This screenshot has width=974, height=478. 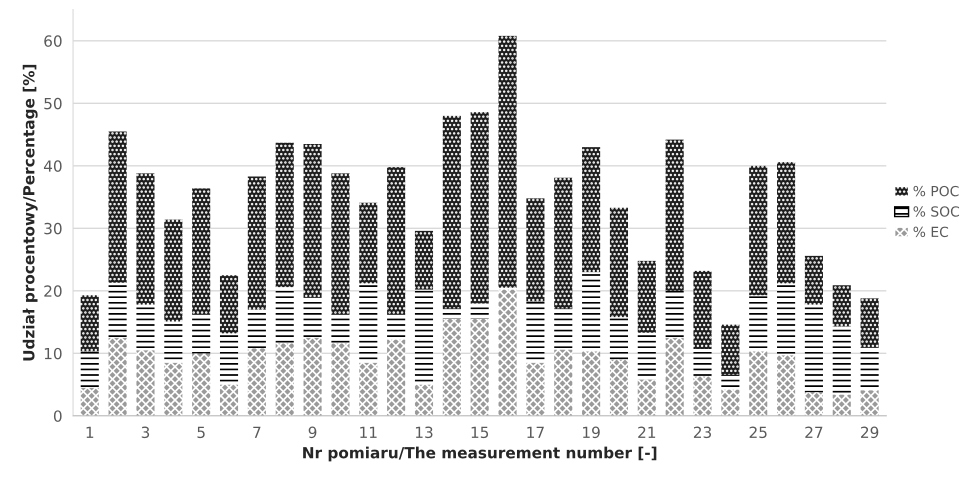 What do you see at coordinates (591, 432) in the screenshot?
I see `x-tick-label: 19` at bounding box center [591, 432].